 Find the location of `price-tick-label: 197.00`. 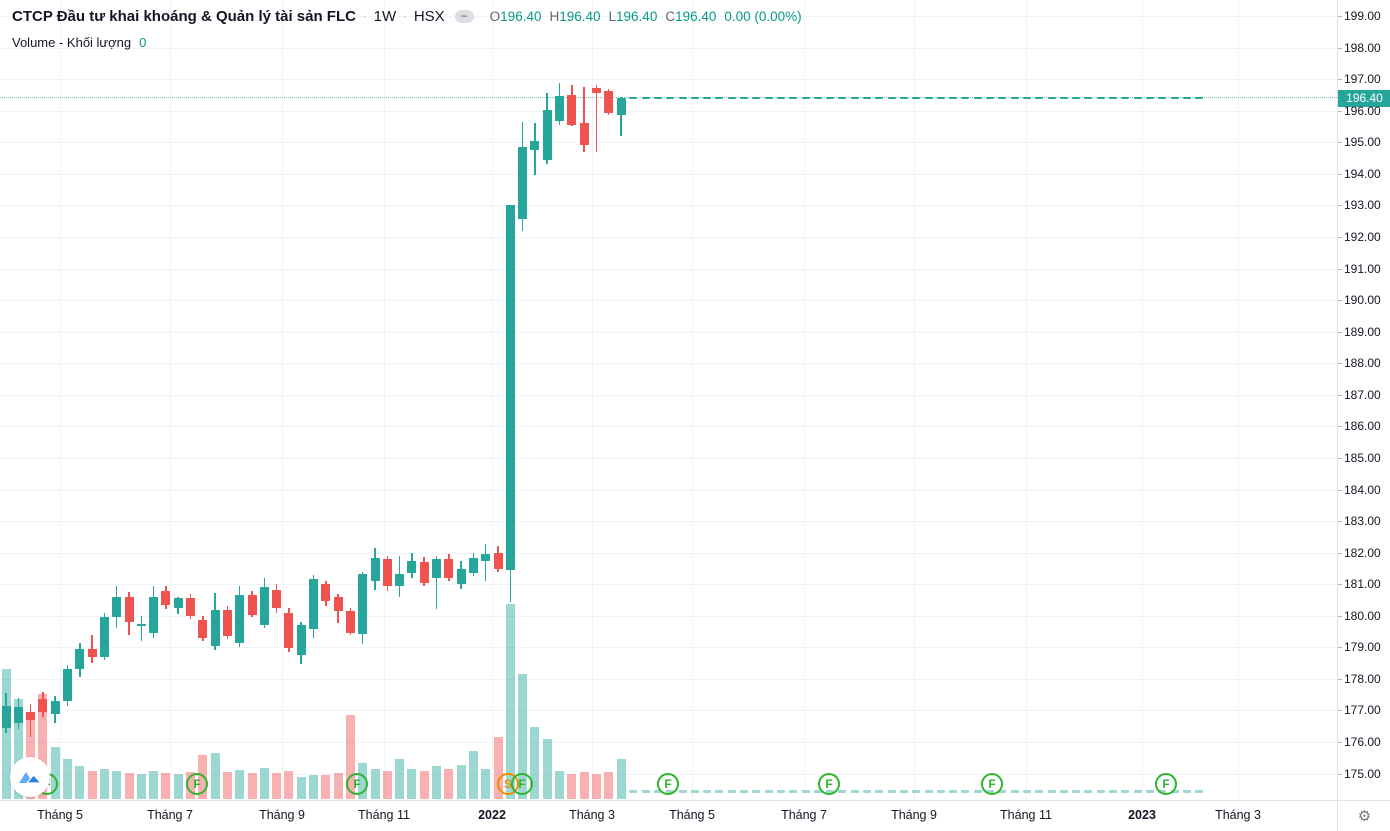

price-tick-label: 197.00 is located at coordinates (1362, 79).